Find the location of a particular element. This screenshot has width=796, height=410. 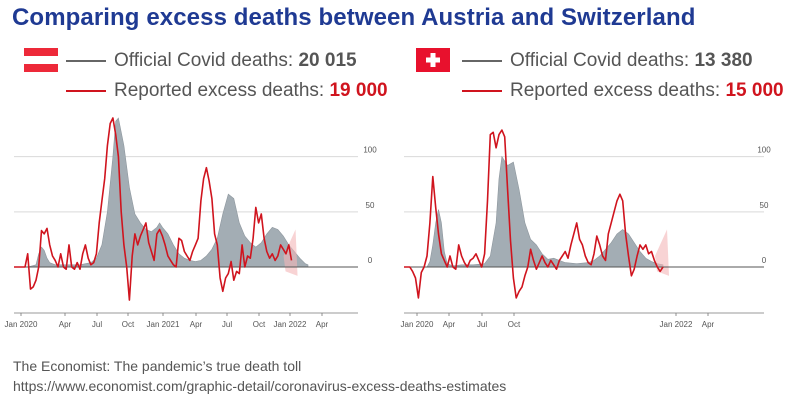

legend-row-official: Official Covid deaths: 20 015 is located at coordinates (227, 61).